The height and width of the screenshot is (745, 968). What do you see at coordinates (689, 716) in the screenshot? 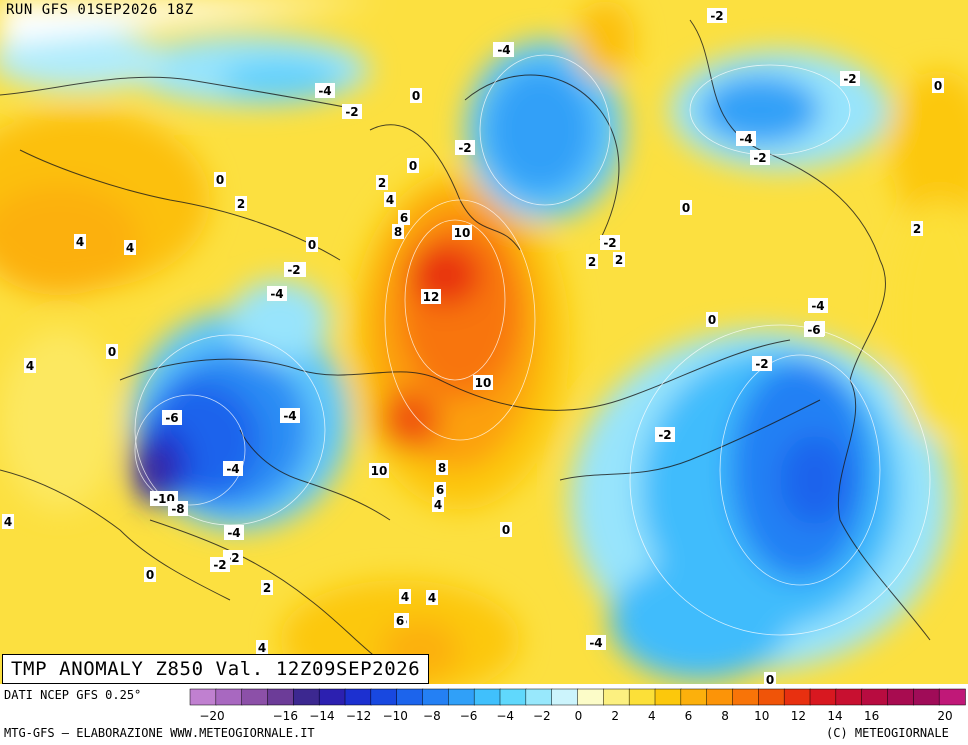
I see `legend-tick-label: 6` at bounding box center [689, 716].